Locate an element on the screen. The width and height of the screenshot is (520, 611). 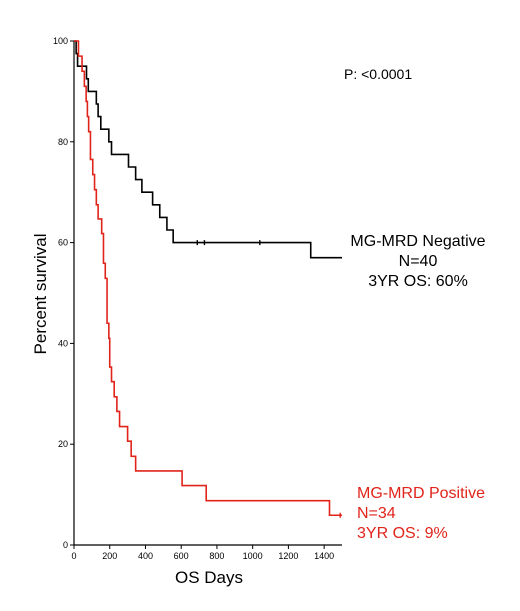
x-tick-label: 1400 is located at coordinates (324, 556).